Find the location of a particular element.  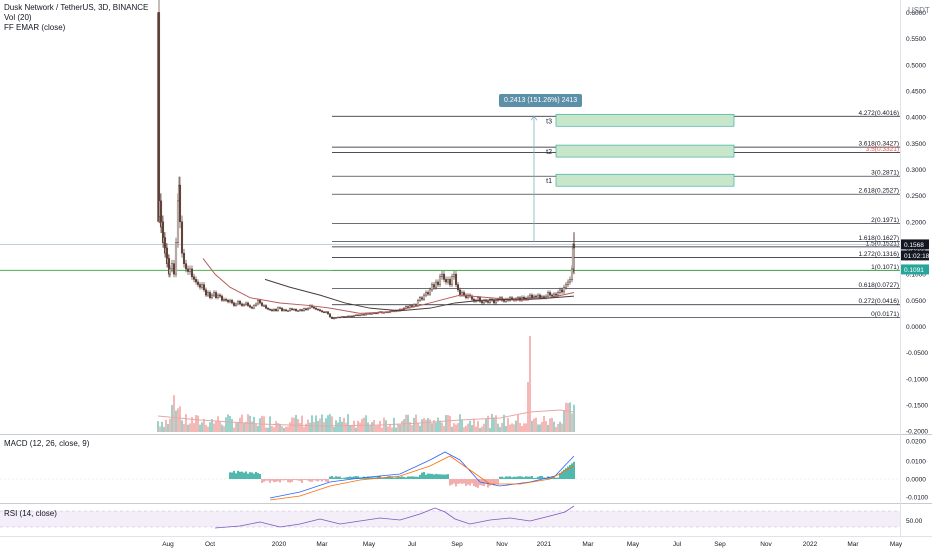

currency-label: USDT is located at coordinates (919, 10).